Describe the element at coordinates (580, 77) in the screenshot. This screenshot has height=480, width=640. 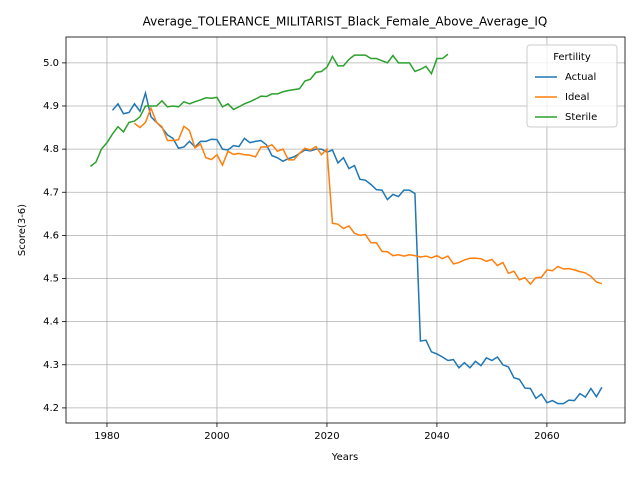
I see `legend-label: Actual` at that location.